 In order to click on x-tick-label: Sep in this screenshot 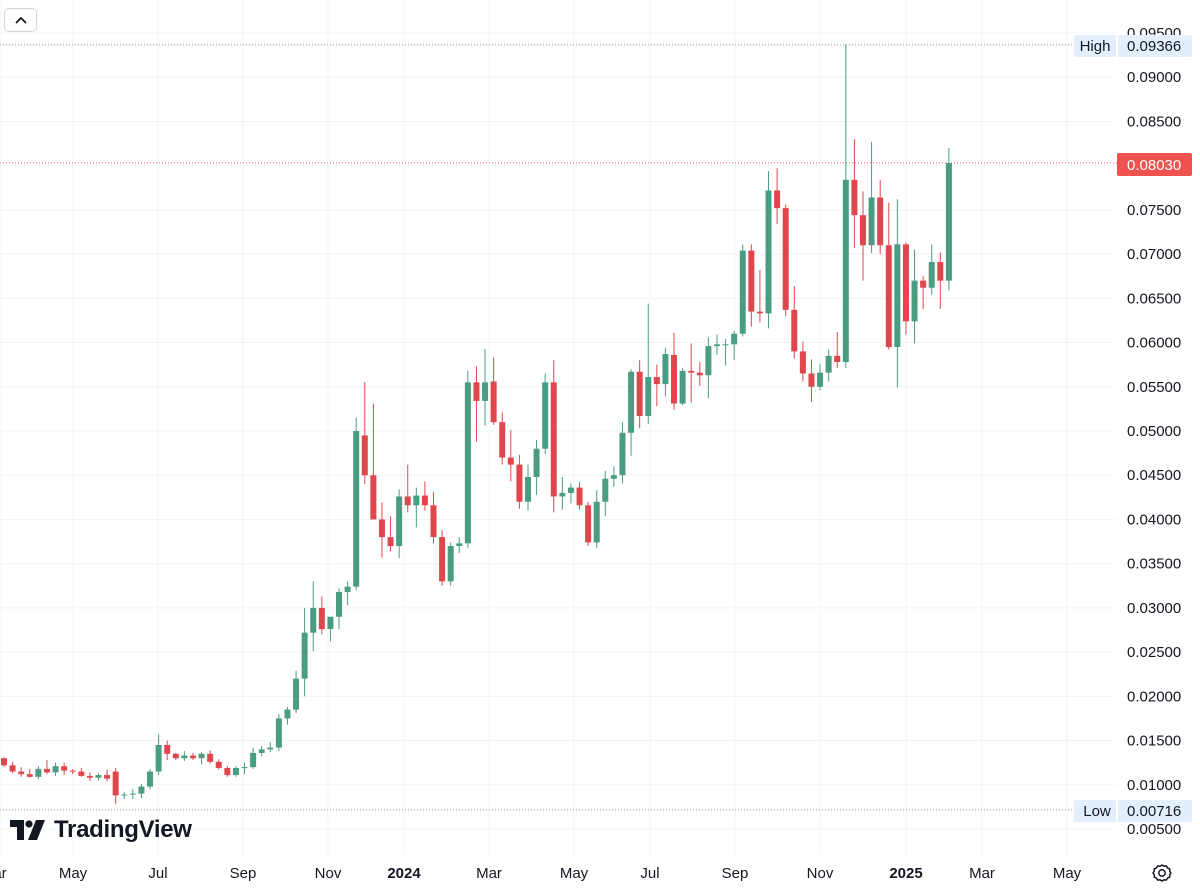, I will do `click(243, 873)`.